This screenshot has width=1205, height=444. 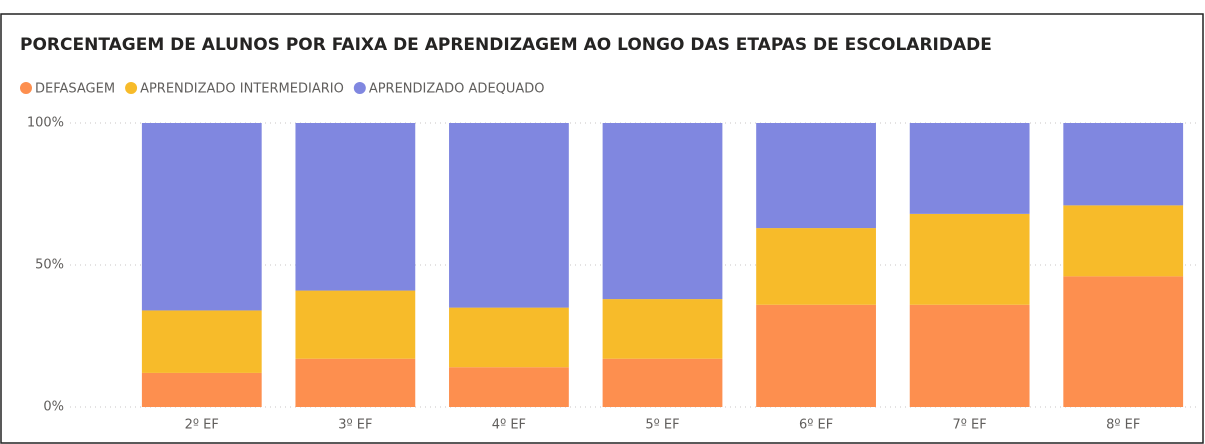 What do you see at coordinates (202, 425) in the screenshot?
I see `x-tick-label: 2º EF` at bounding box center [202, 425].